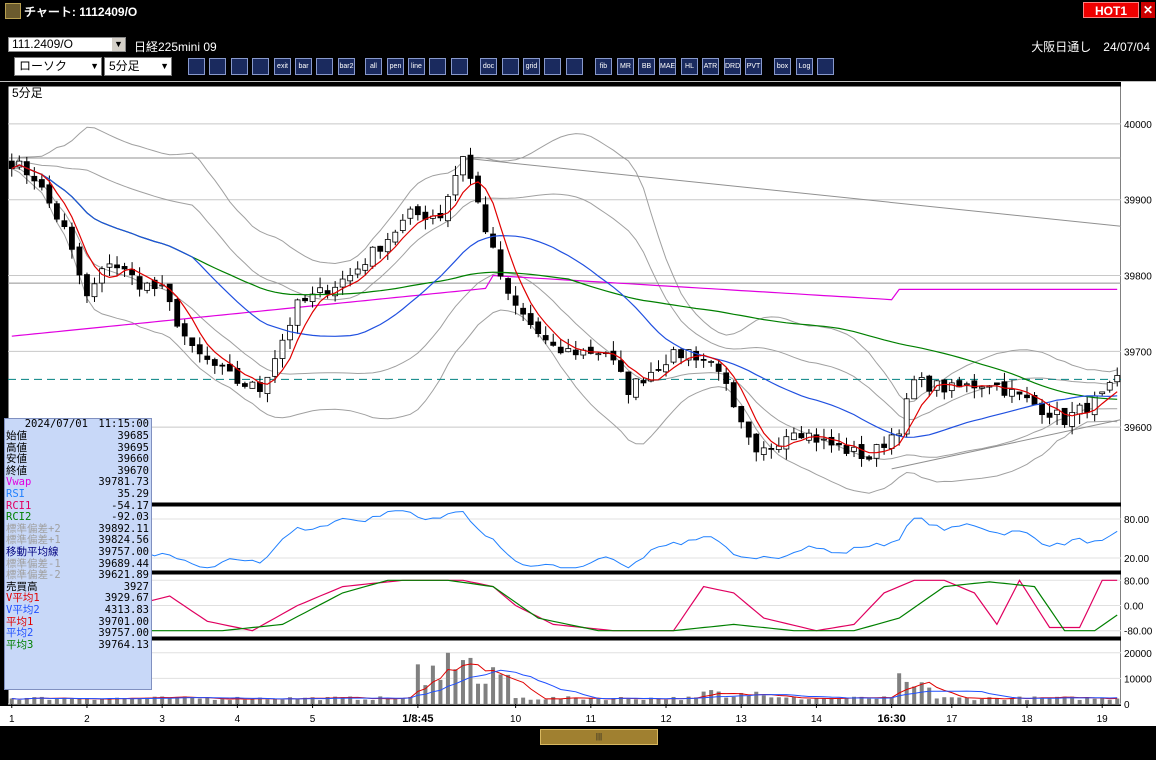 This screenshot has width=1156, height=760. I want to click on chart-type-select: ローソク ▼, so click(58, 66).